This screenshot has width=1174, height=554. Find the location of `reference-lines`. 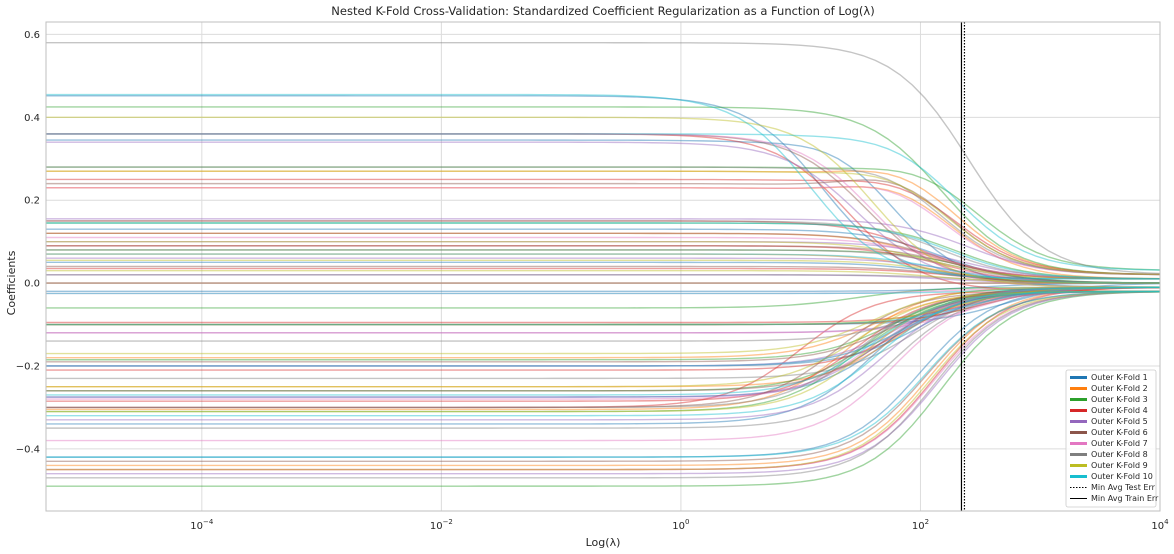

reference-lines is located at coordinates (963, 266).